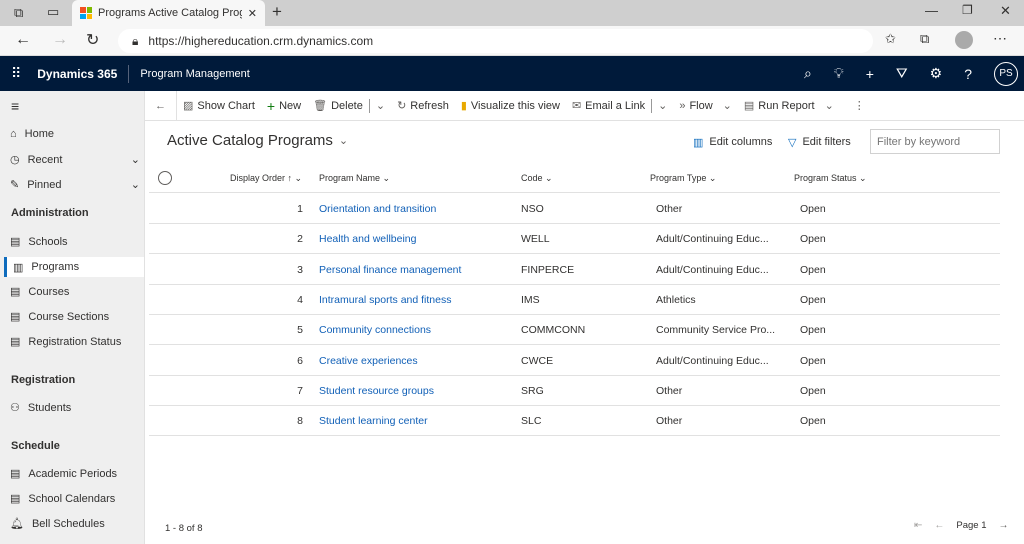  I want to click on display-order-cell: 2, so click(300, 239).